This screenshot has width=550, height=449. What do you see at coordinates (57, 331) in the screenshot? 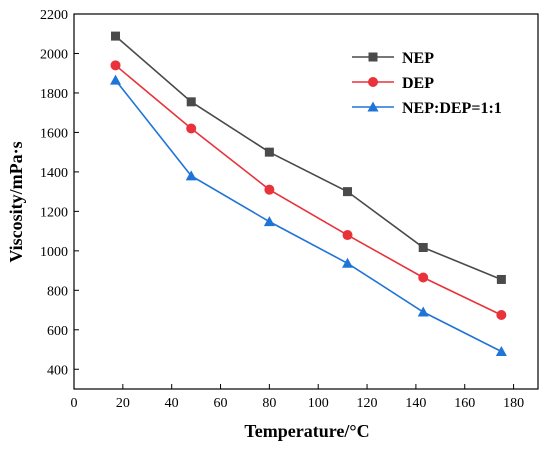
I see `y-tick-label: 600` at bounding box center [57, 331].